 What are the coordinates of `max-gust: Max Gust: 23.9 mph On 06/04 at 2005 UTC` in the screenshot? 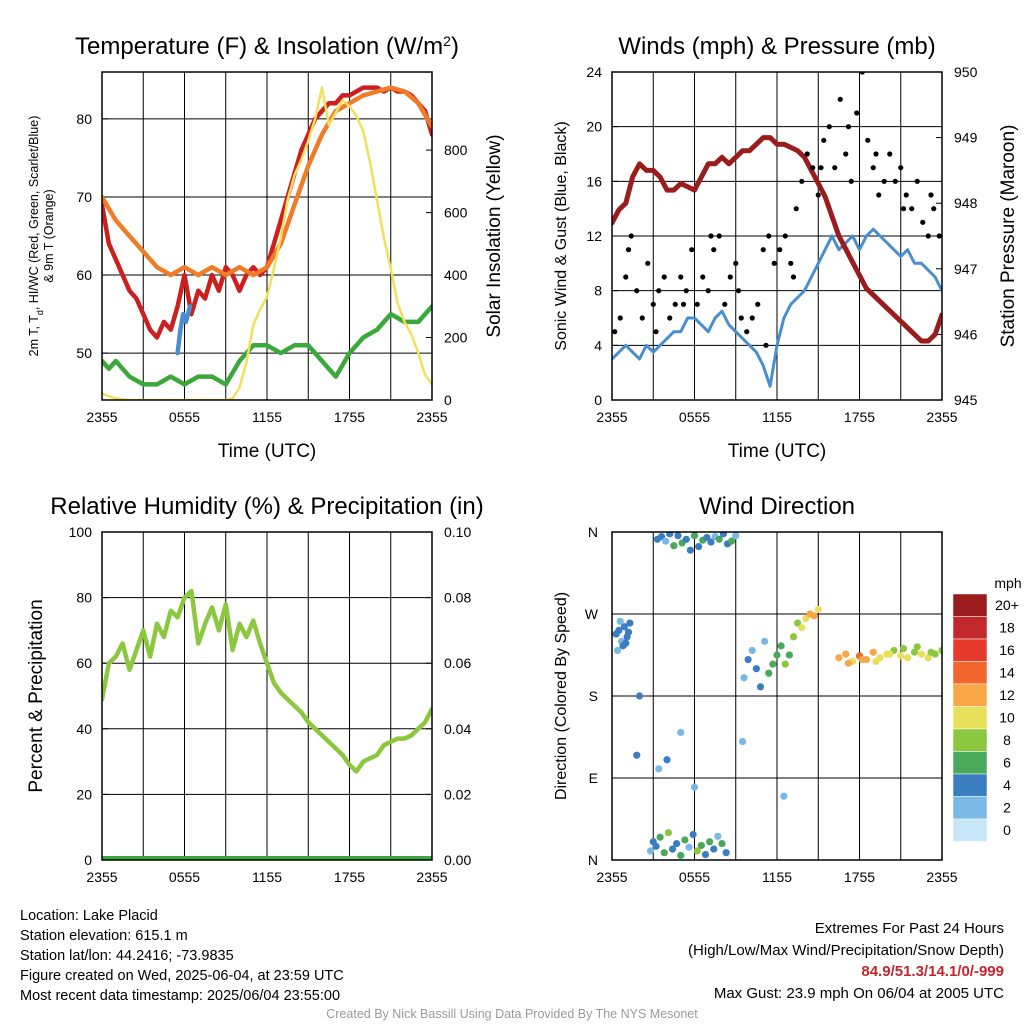 It's located at (858, 993).